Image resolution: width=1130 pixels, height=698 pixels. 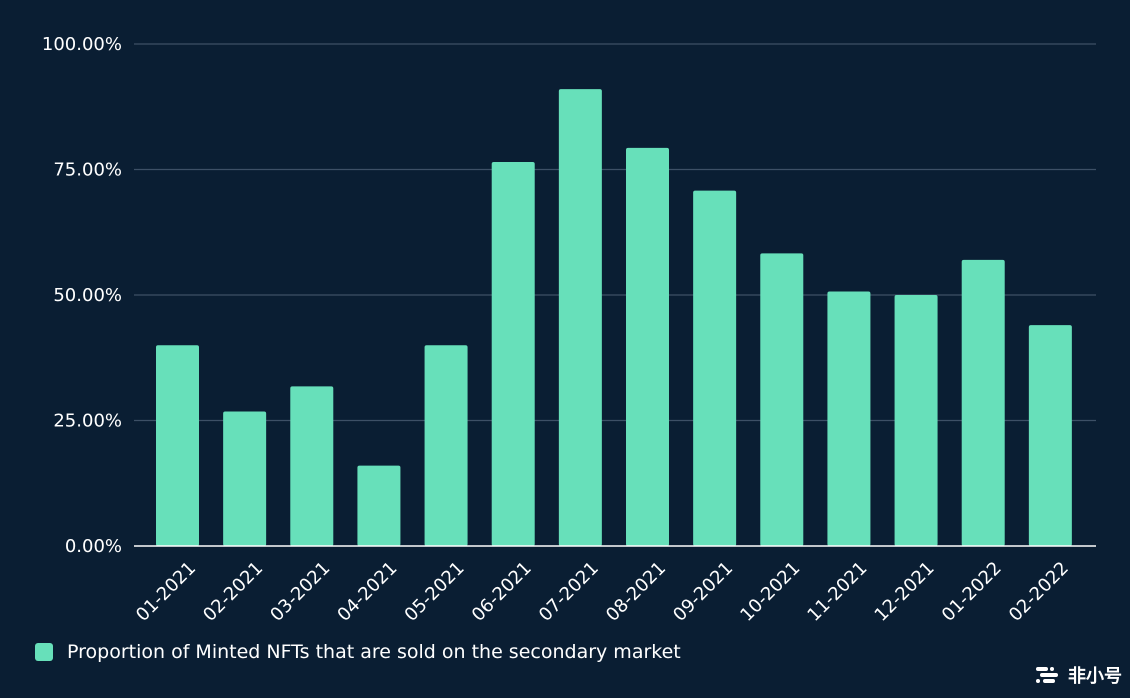 I want to click on watermark: 非小号, so click(x=1078, y=675).